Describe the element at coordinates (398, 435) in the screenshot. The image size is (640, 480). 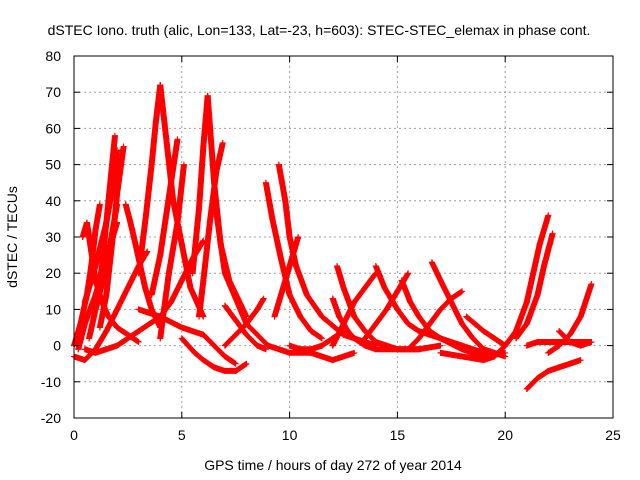
I see `x-tick-label: 15` at that location.